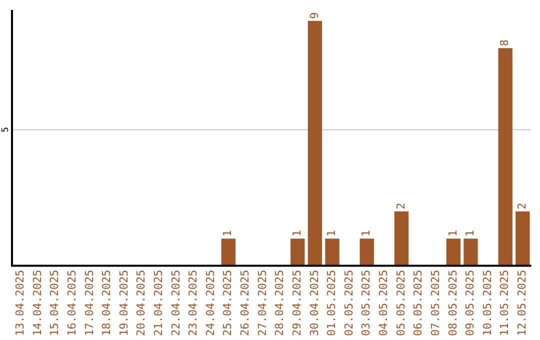  What do you see at coordinates (522, 303) in the screenshot?
I see `x-tick-label: 12.05.2025` at bounding box center [522, 303].